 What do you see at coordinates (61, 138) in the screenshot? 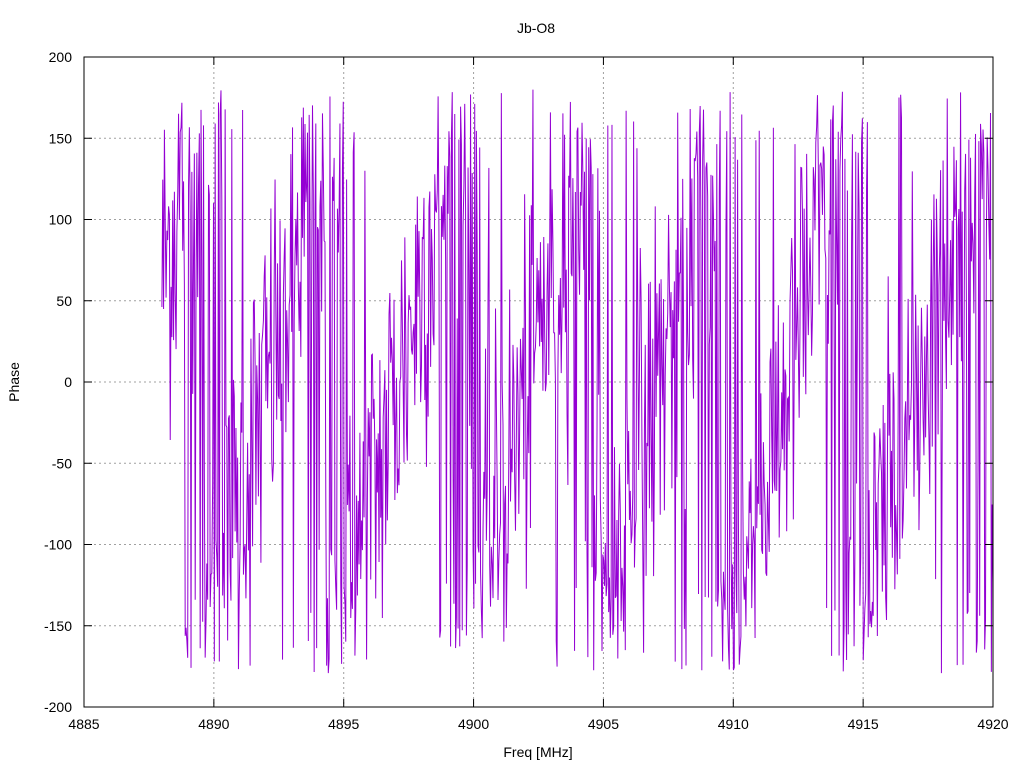
I see `y-tick-label: 150` at bounding box center [61, 138].